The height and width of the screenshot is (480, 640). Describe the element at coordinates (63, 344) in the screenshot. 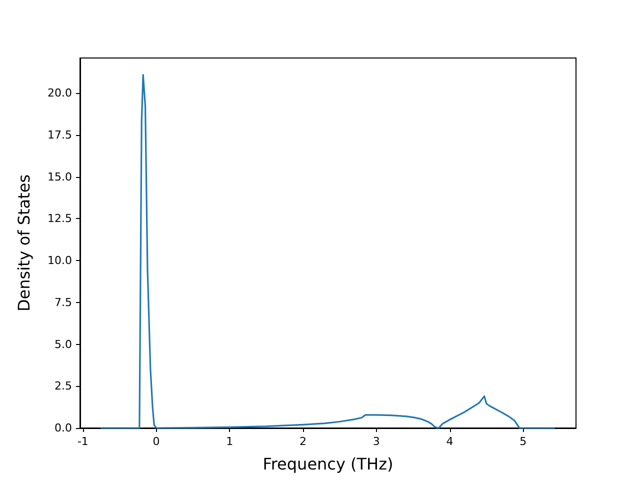

I see `y-tick-label: 5.0` at that location.